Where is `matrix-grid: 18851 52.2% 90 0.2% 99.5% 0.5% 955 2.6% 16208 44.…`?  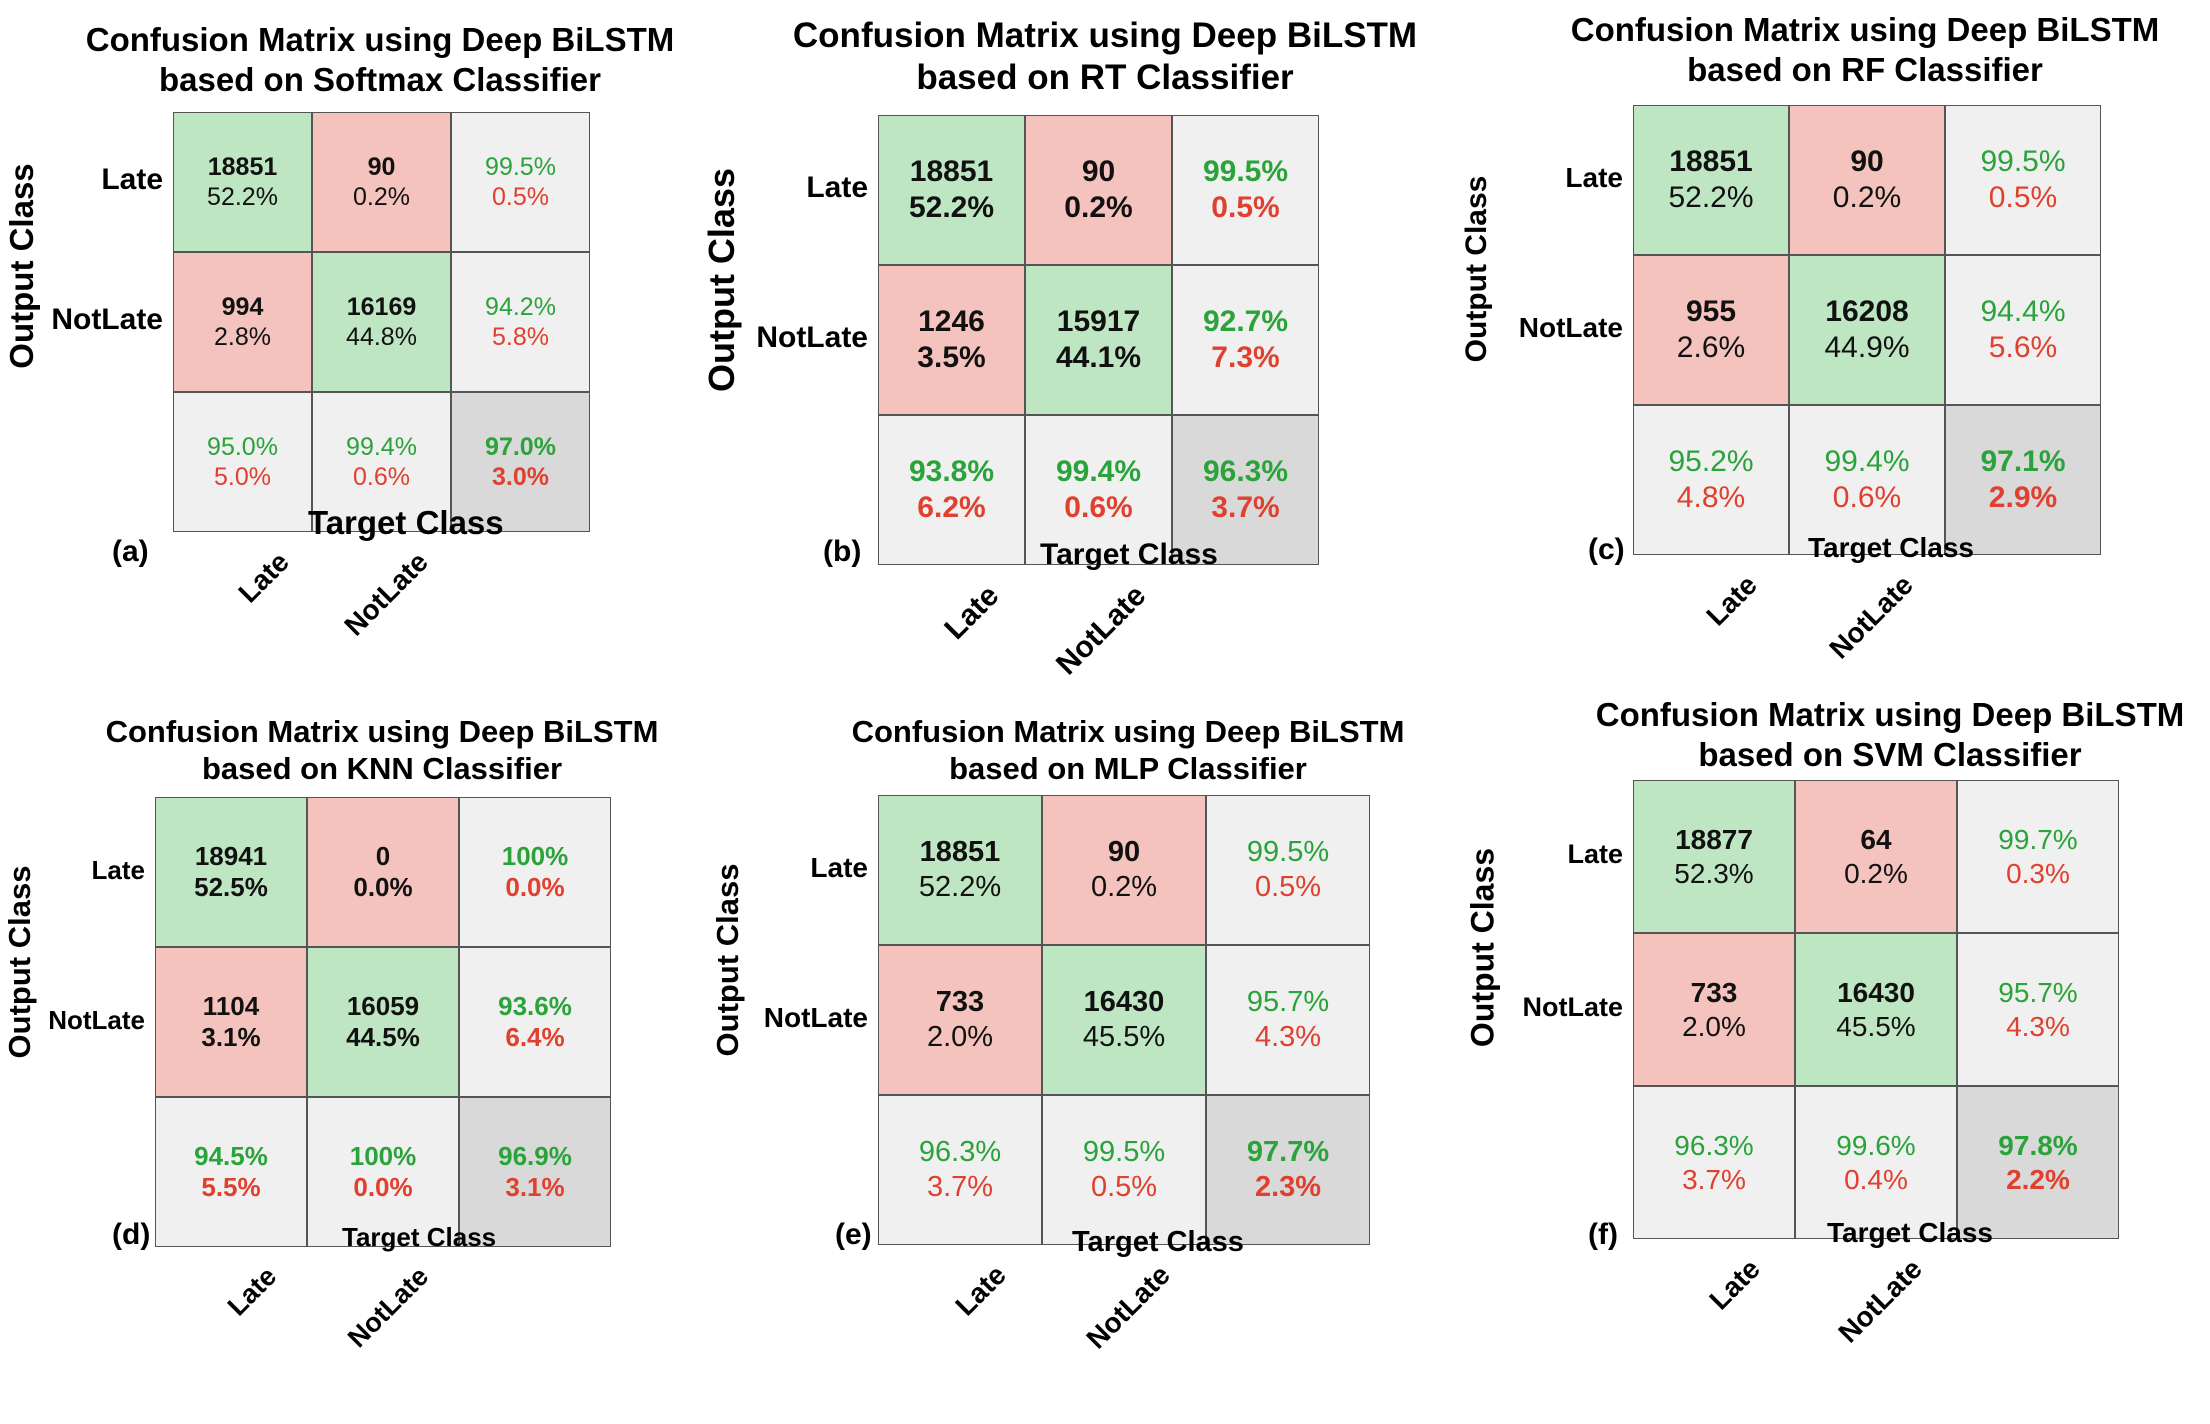
matrix-grid: 18851 52.2% 90 0.2% 99.5% 0.5% 955 2.6% 16208 44.… is located at coordinates (1867, 330).